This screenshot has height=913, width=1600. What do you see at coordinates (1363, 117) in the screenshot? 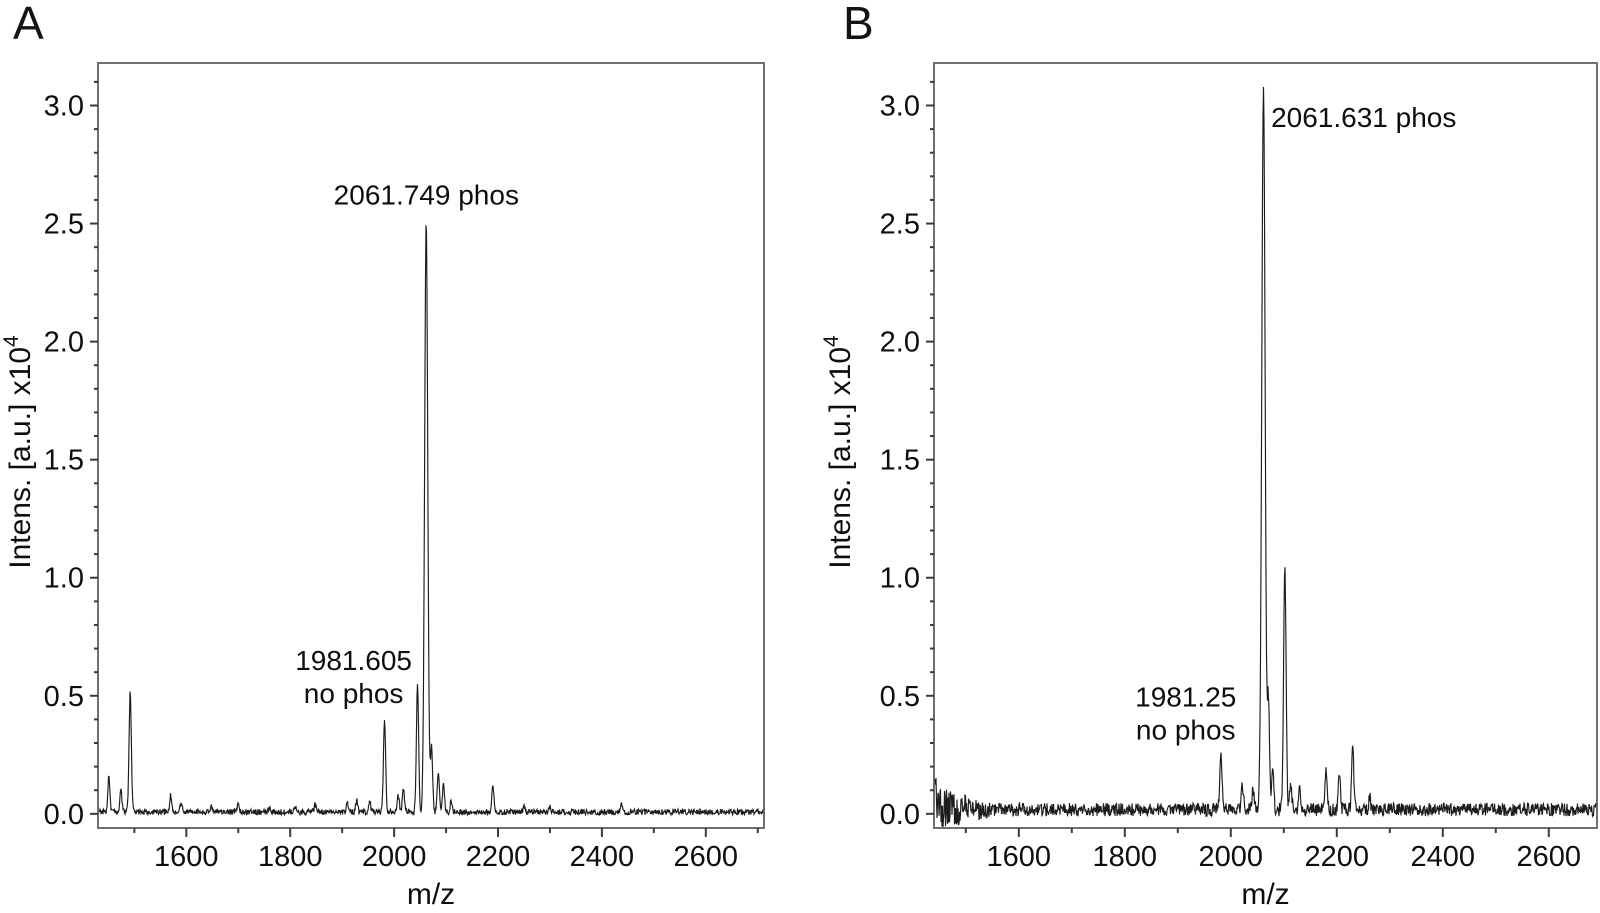
I see `peak-annotation: 2061.631 phos` at bounding box center [1363, 117].